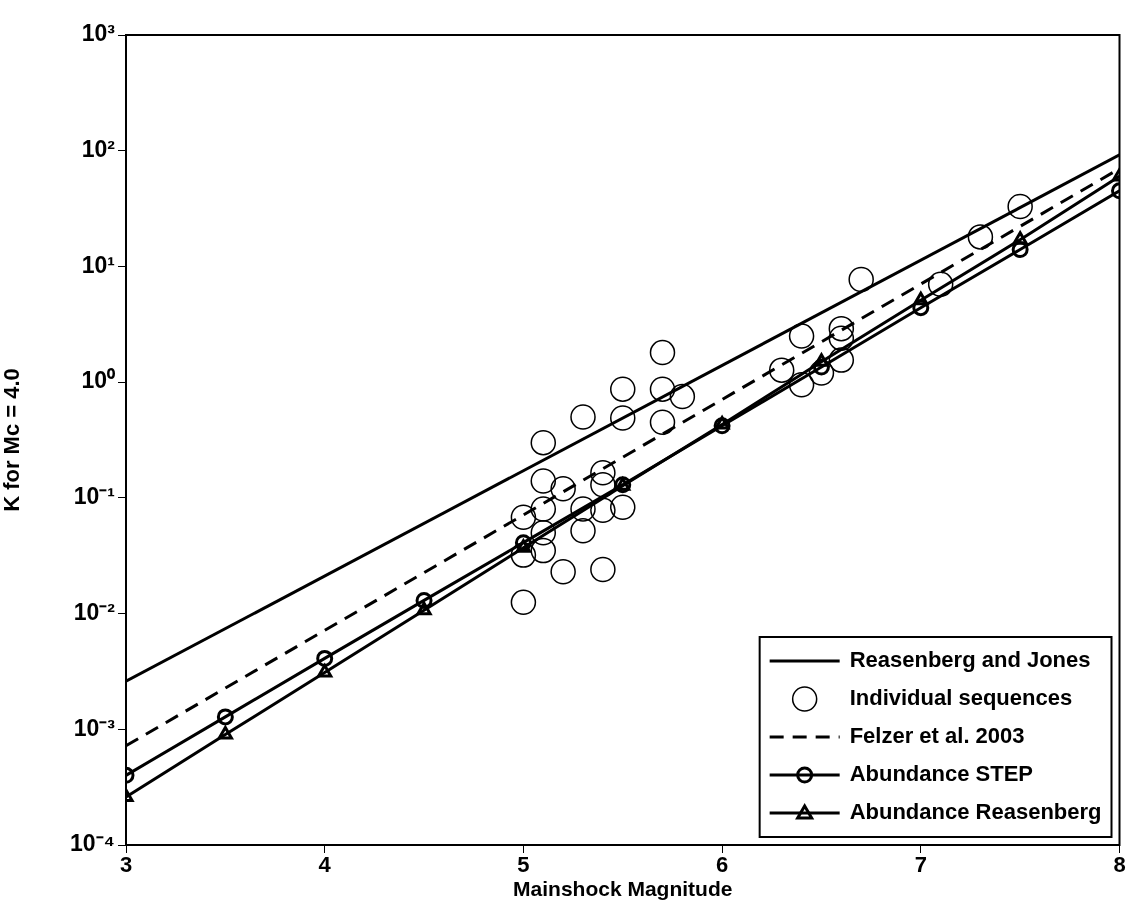 The width and height of the screenshot is (1133, 905). I want to click on legend-label: Felzer et al. 2003, so click(937, 736).